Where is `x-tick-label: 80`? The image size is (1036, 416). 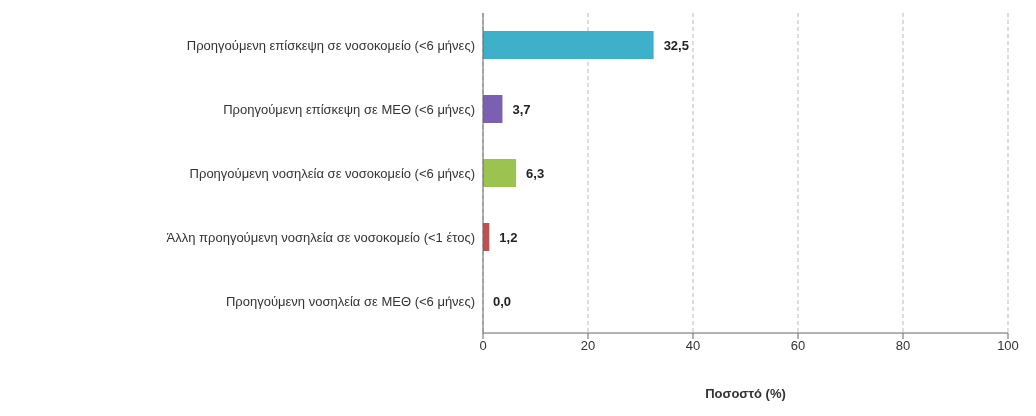
x-tick-label: 80 is located at coordinates (903, 346).